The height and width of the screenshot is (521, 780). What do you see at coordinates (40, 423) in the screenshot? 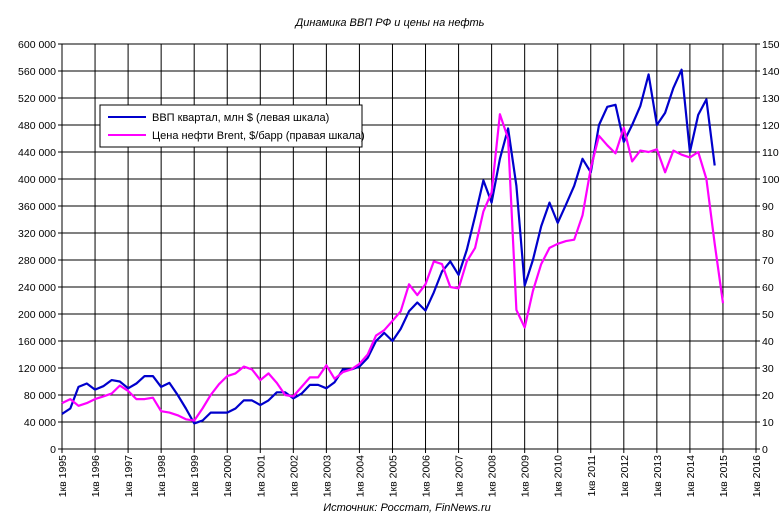
I see `y-left-tick-label: 40 000` at bounding box center [40, 423].